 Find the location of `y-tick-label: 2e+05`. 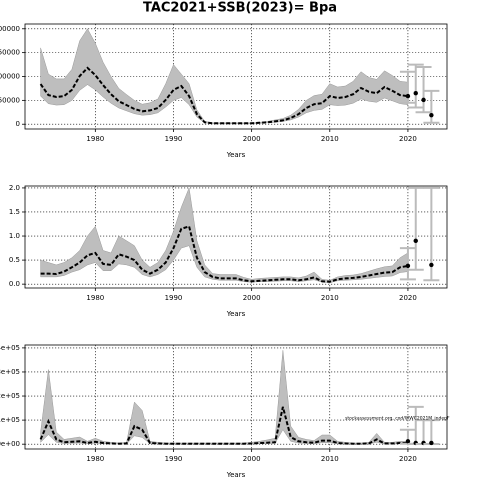

y-tick-label: 2e+05 is located at coordinates (10, 396).